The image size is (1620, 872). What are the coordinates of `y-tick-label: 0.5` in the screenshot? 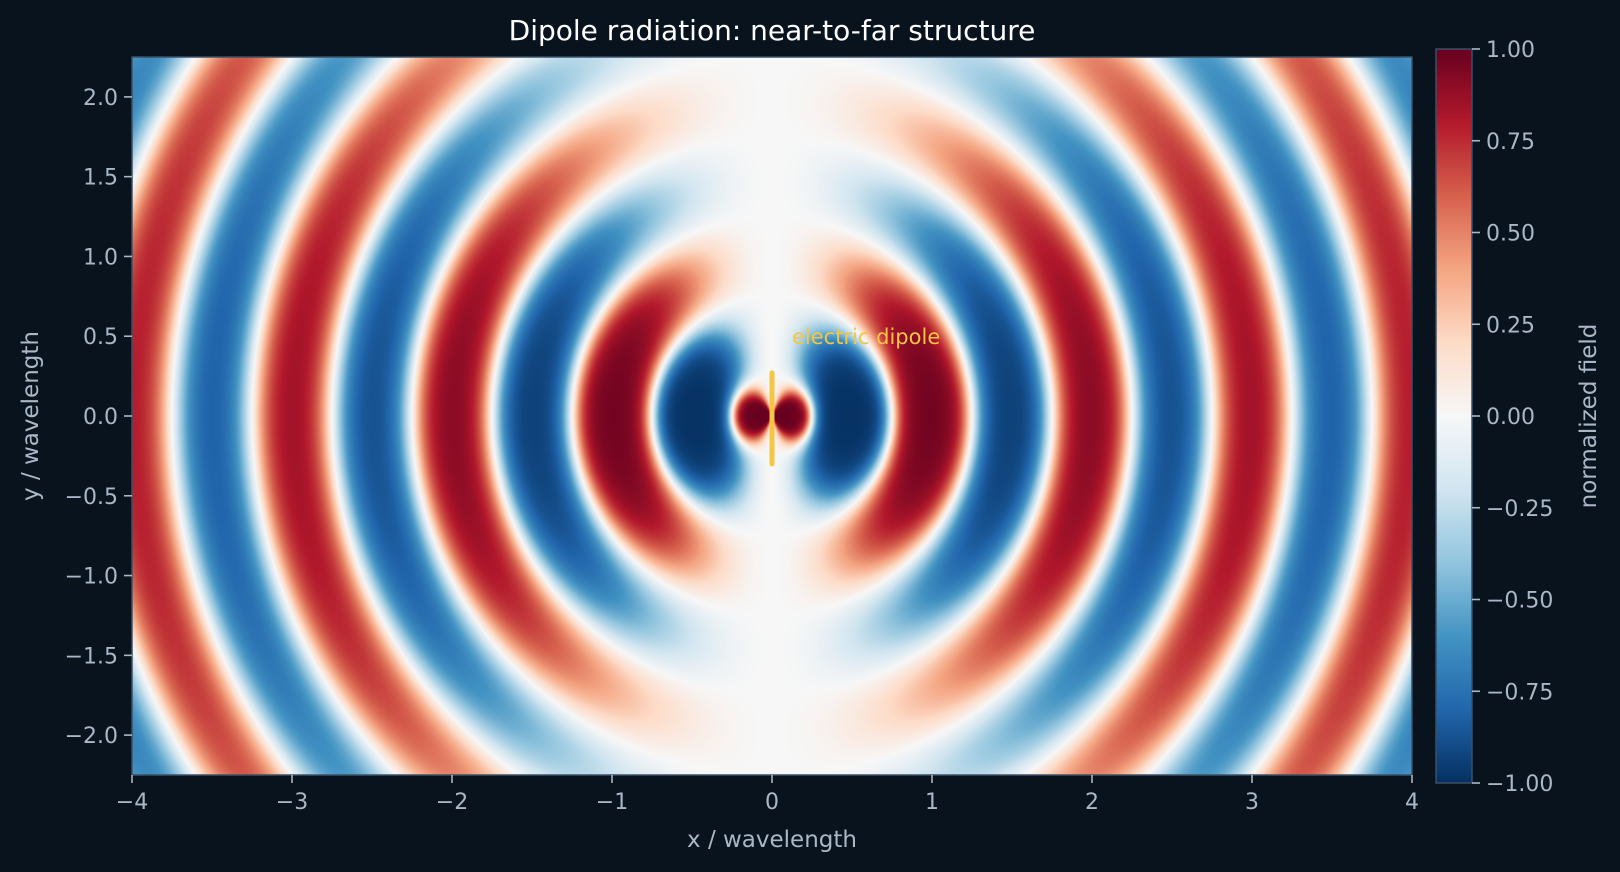 It's located at (100, 337).